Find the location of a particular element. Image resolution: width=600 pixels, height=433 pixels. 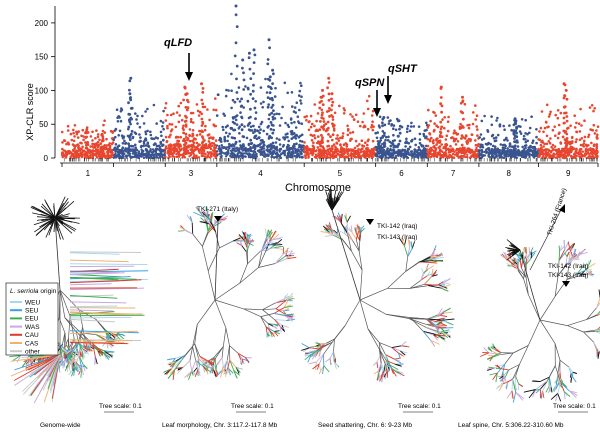

y-tick-label-50: 50 is located at coordinates (43, 124).